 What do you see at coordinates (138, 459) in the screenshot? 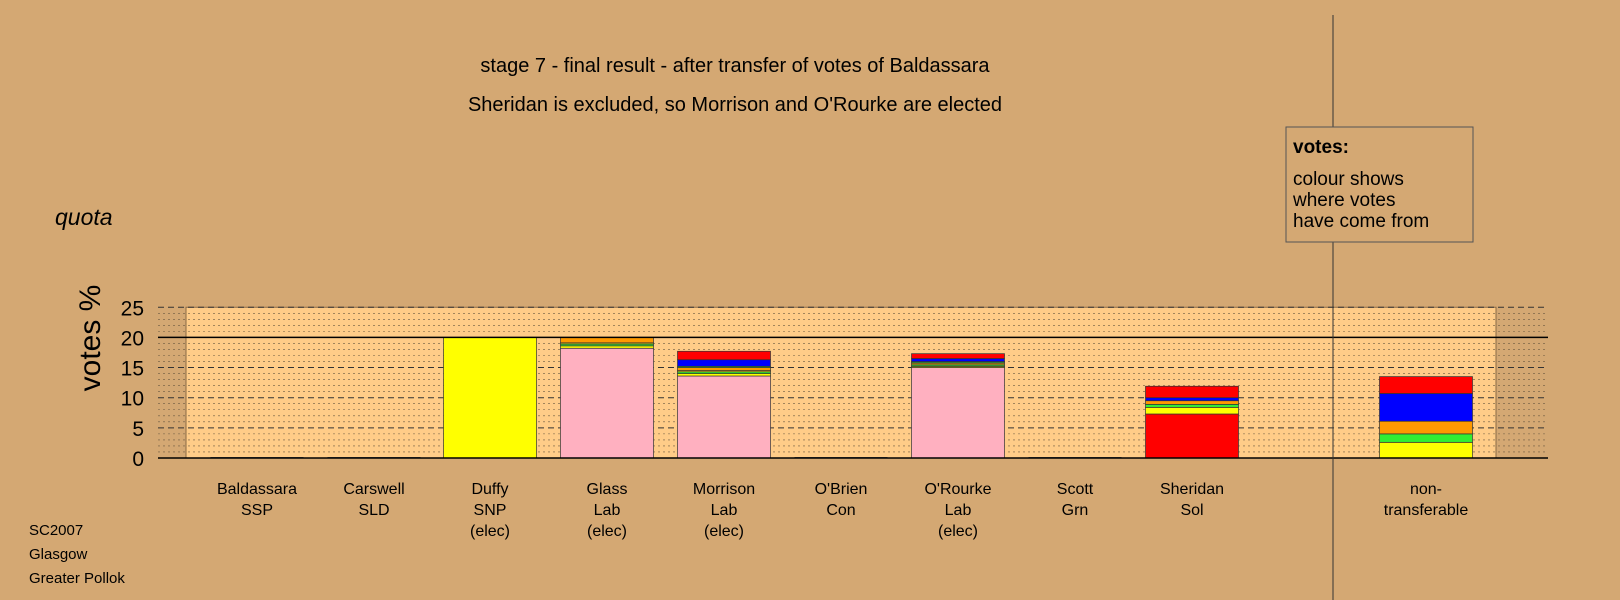
I see `y-tick-label: 0` at bounding box center [138, 459].